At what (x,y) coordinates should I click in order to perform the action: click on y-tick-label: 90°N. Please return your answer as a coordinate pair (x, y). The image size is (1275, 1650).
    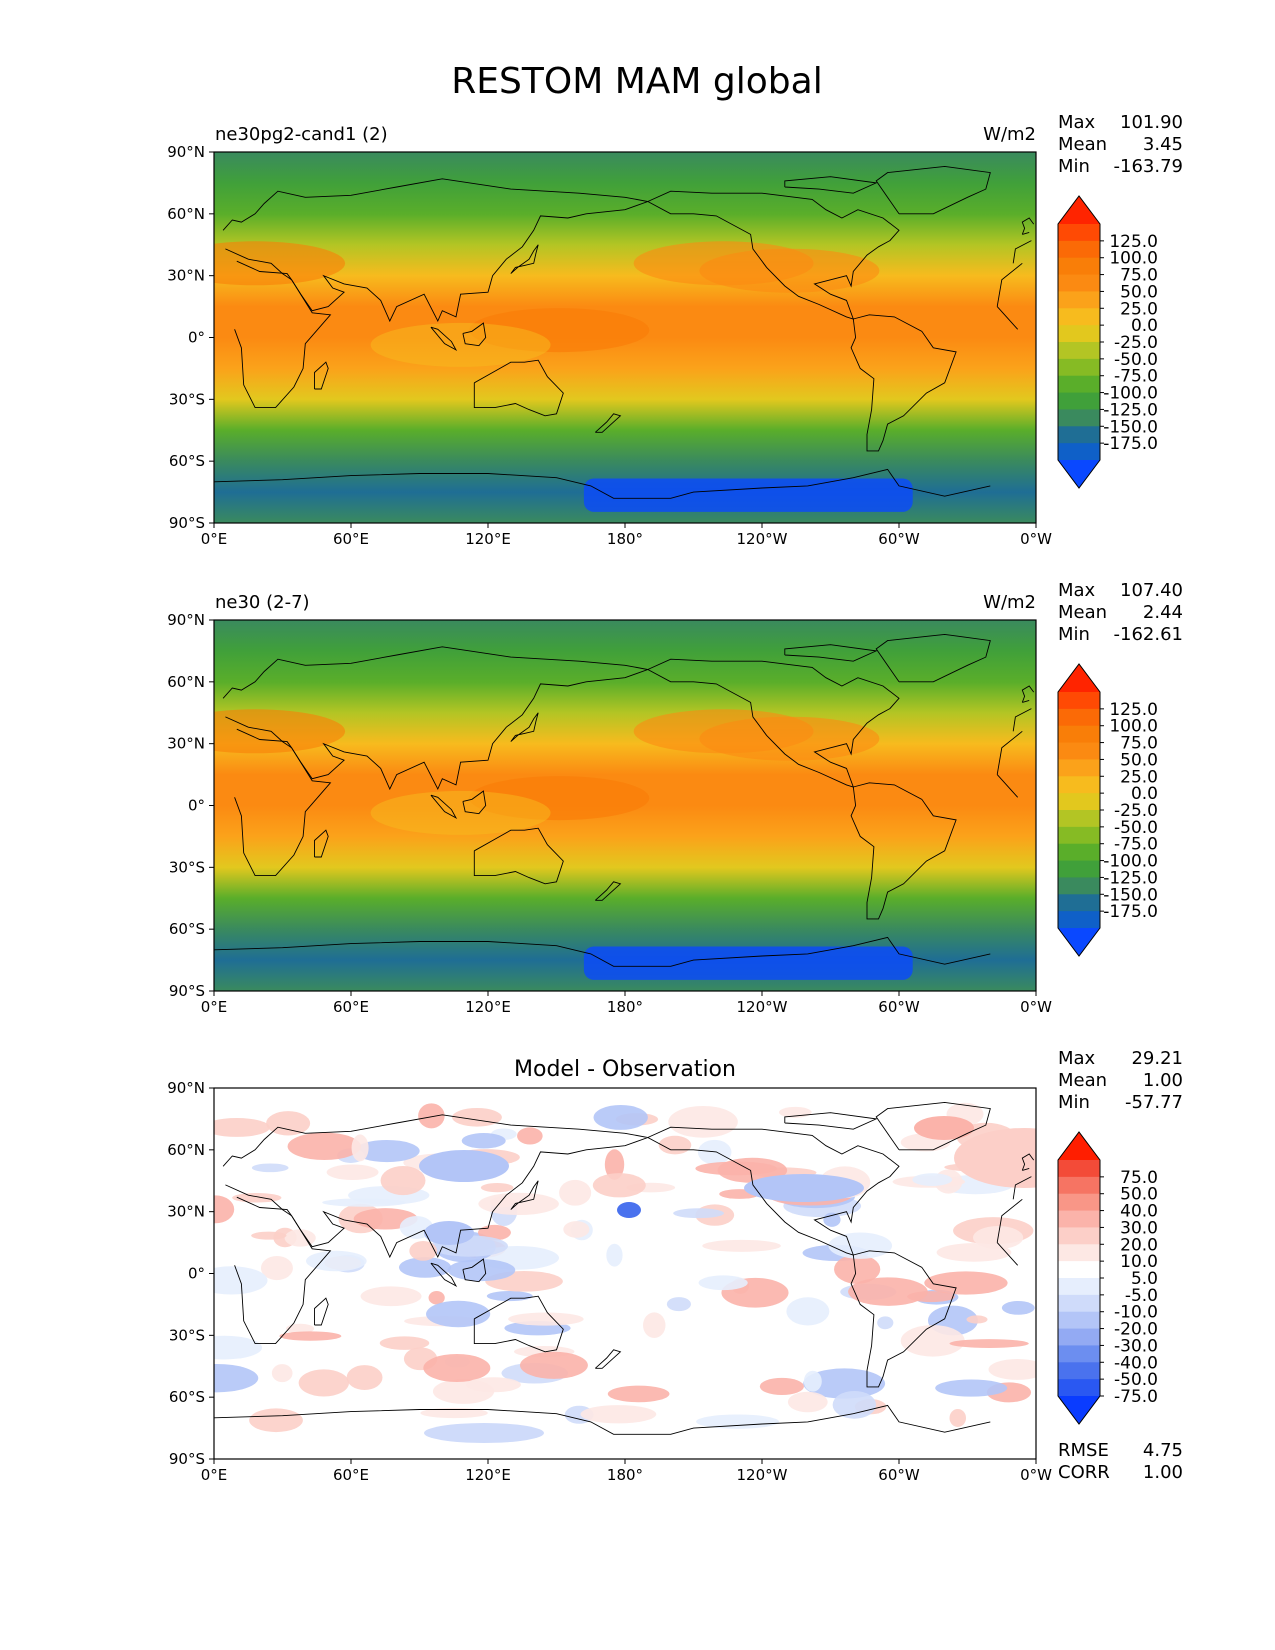
    Looking at the image, I should click on (186, 620).